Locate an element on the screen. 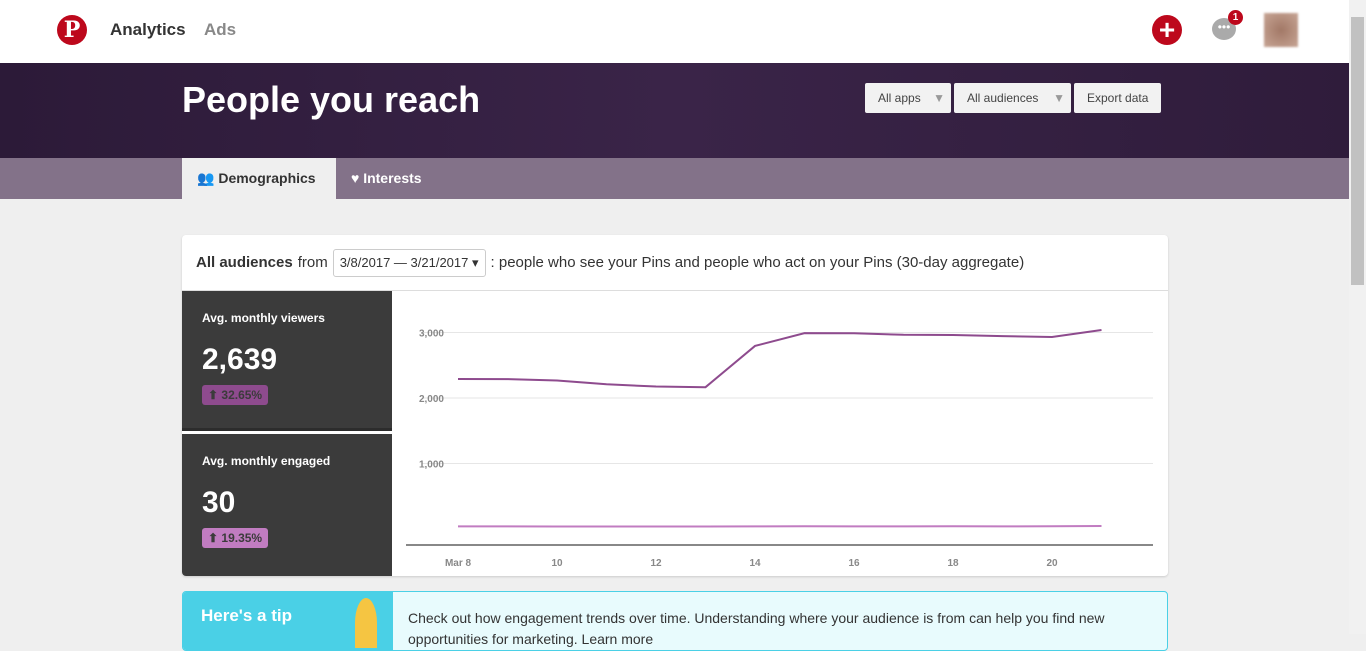  stat-label: Avg. monthly viewers is located at coordinates (287, 318).